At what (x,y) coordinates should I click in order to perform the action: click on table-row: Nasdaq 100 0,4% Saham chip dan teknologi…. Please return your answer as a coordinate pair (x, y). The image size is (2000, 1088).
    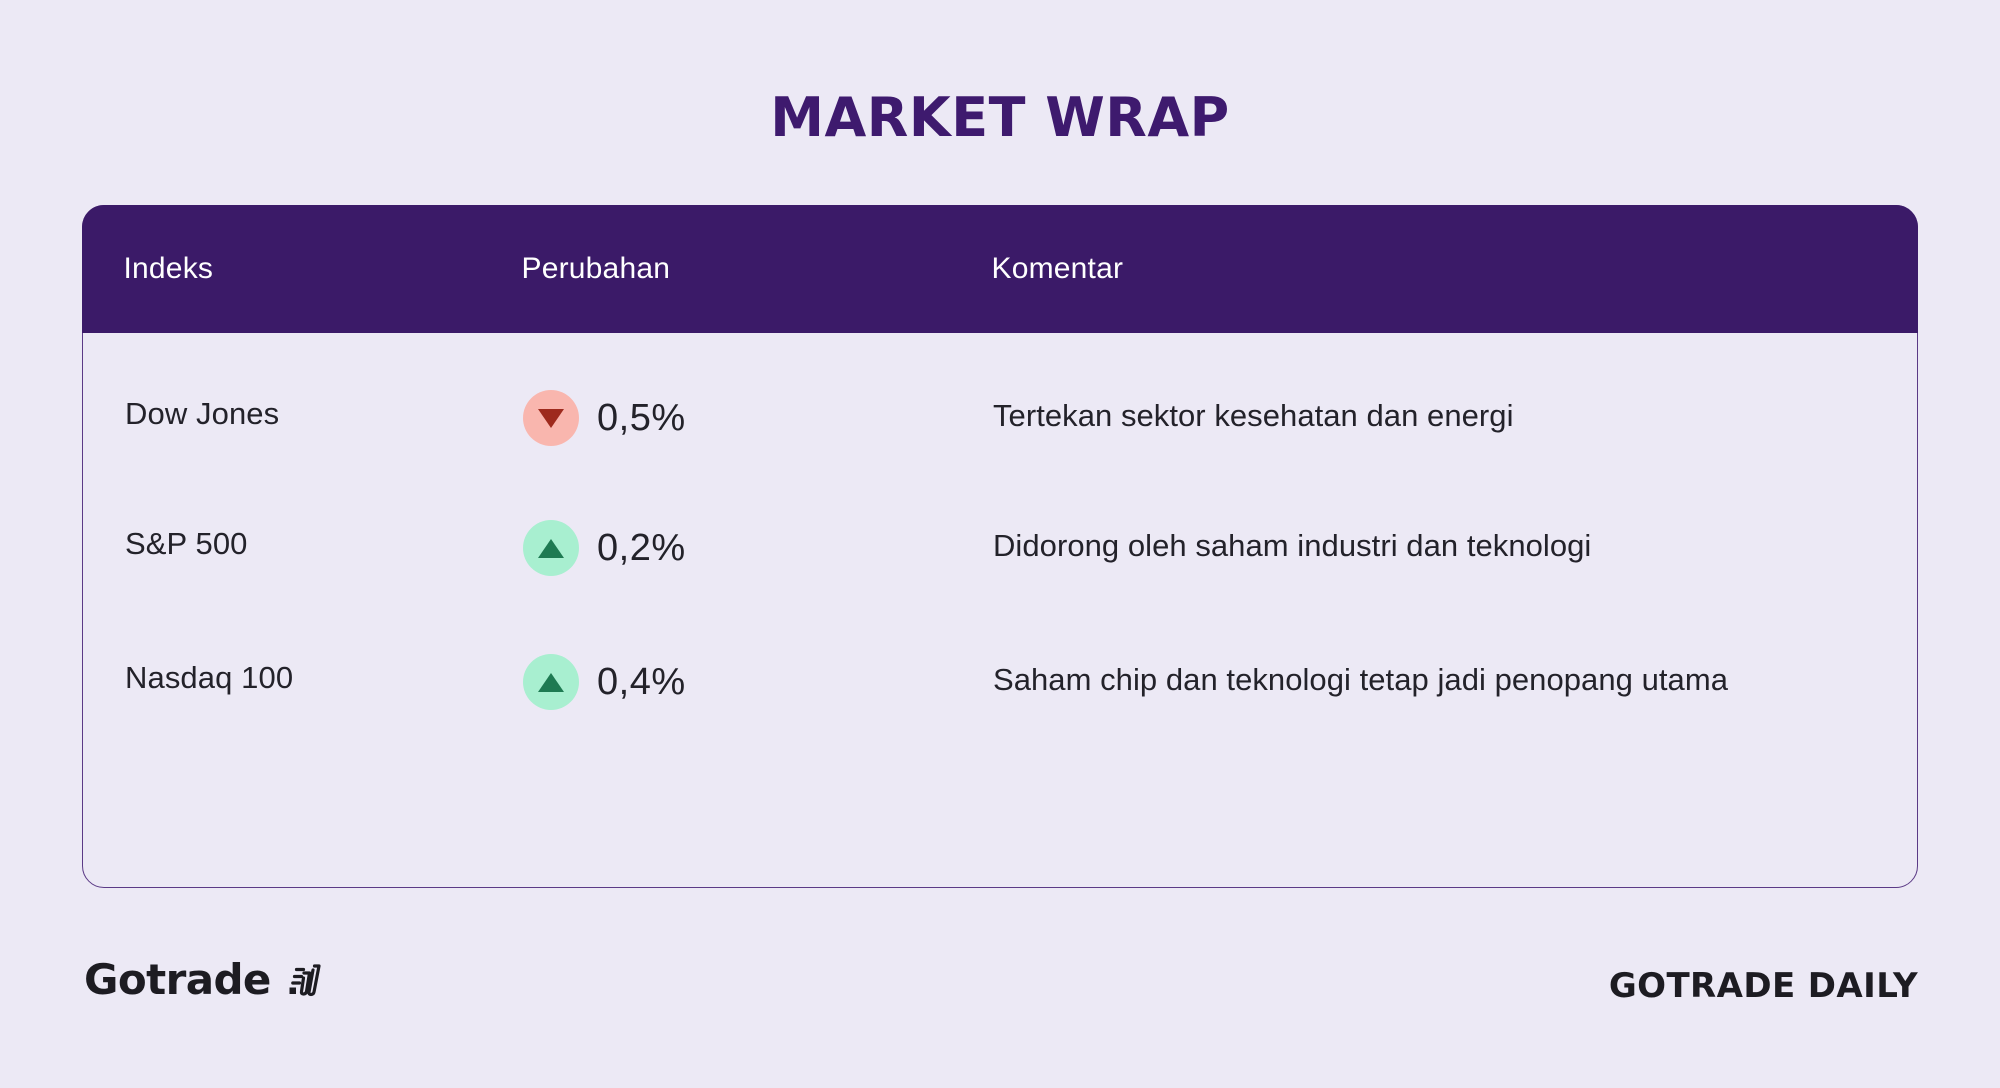
    Looking at the image, I should click on (1001, 677).